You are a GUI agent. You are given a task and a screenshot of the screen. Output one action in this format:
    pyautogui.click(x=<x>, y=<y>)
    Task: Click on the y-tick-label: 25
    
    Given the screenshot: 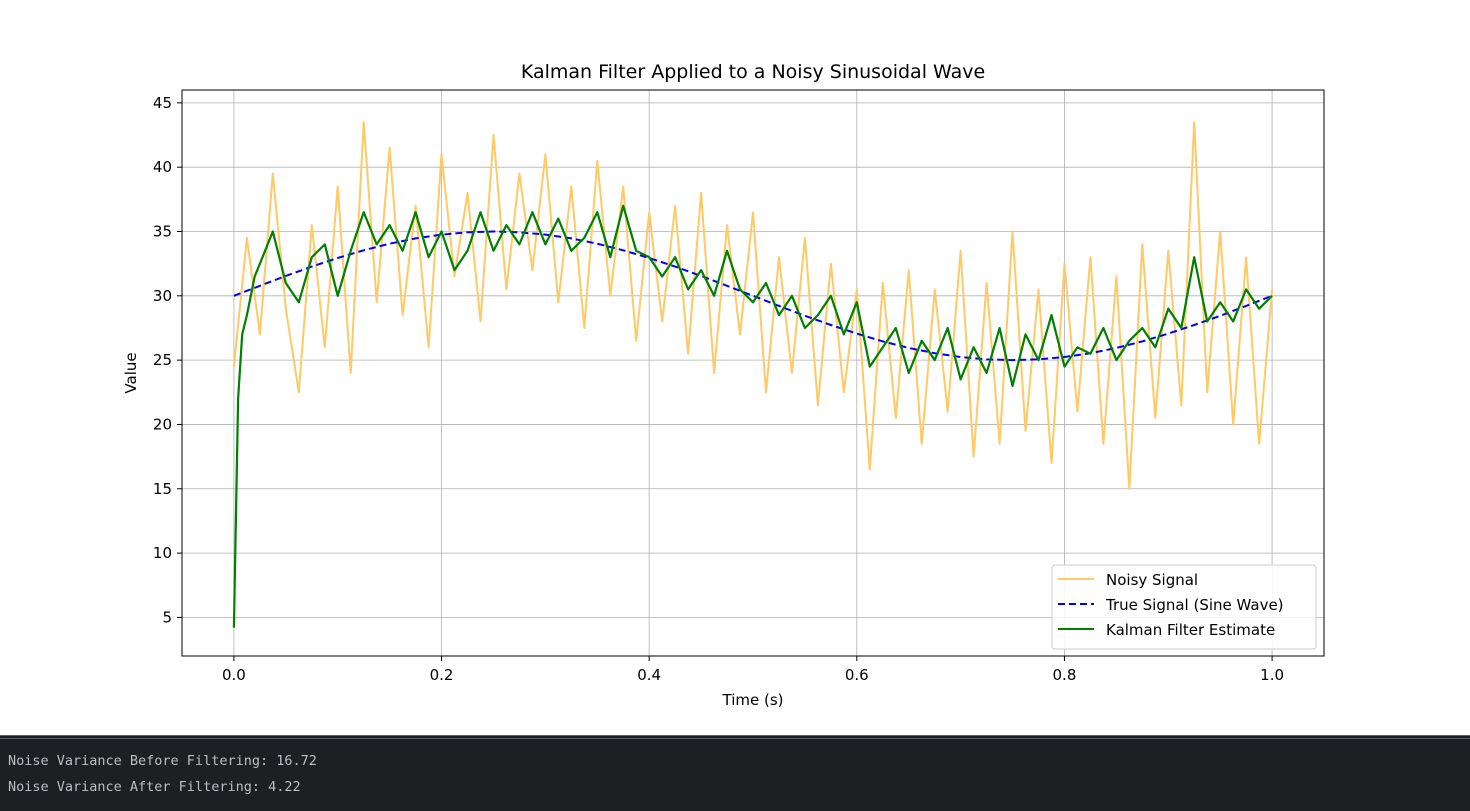 What is the action you would take?
    pyautogui.click(x=162, y=360)
    